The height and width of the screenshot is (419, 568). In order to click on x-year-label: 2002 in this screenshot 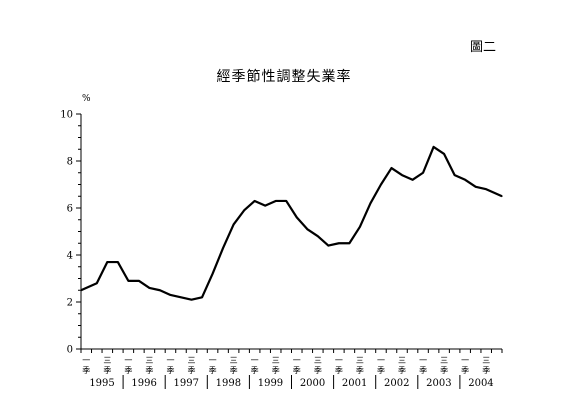, I will do `click(396, 383)`.